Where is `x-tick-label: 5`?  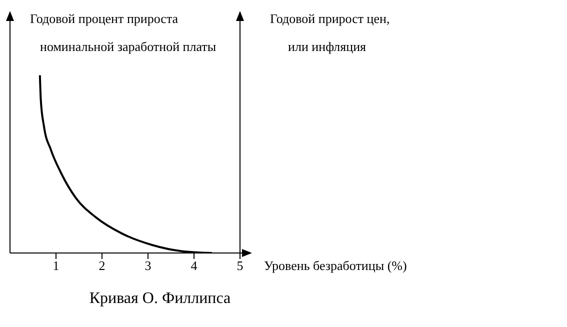 x-tick-label: 5 is located at coordinates (240, 266).